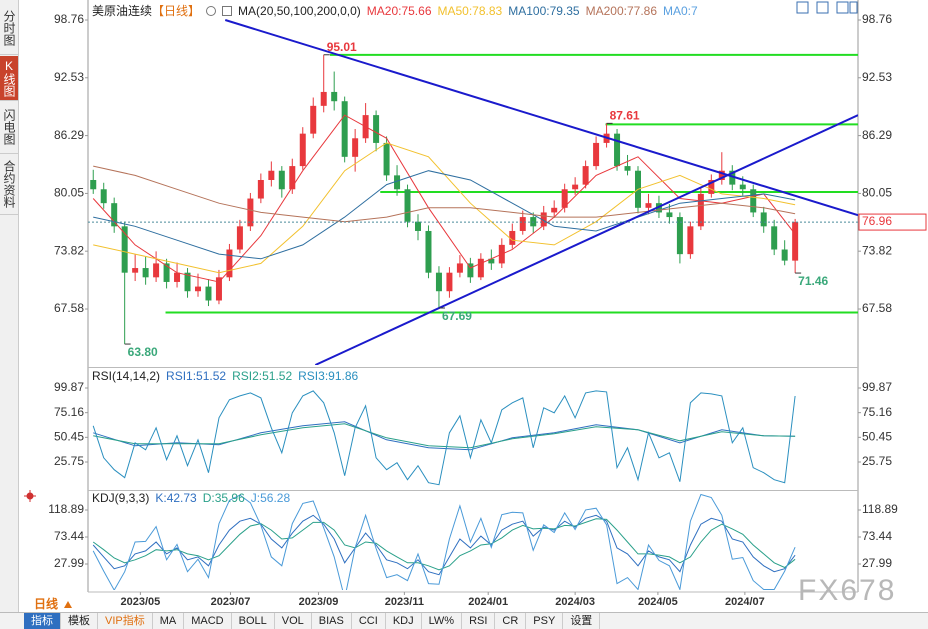 The width and height of the screenshot is (928, 629). What do you see at coordinates (880, 509) in the screenshot?
I see `y-tick-label: 118.89` at bounding box center [880, 509].